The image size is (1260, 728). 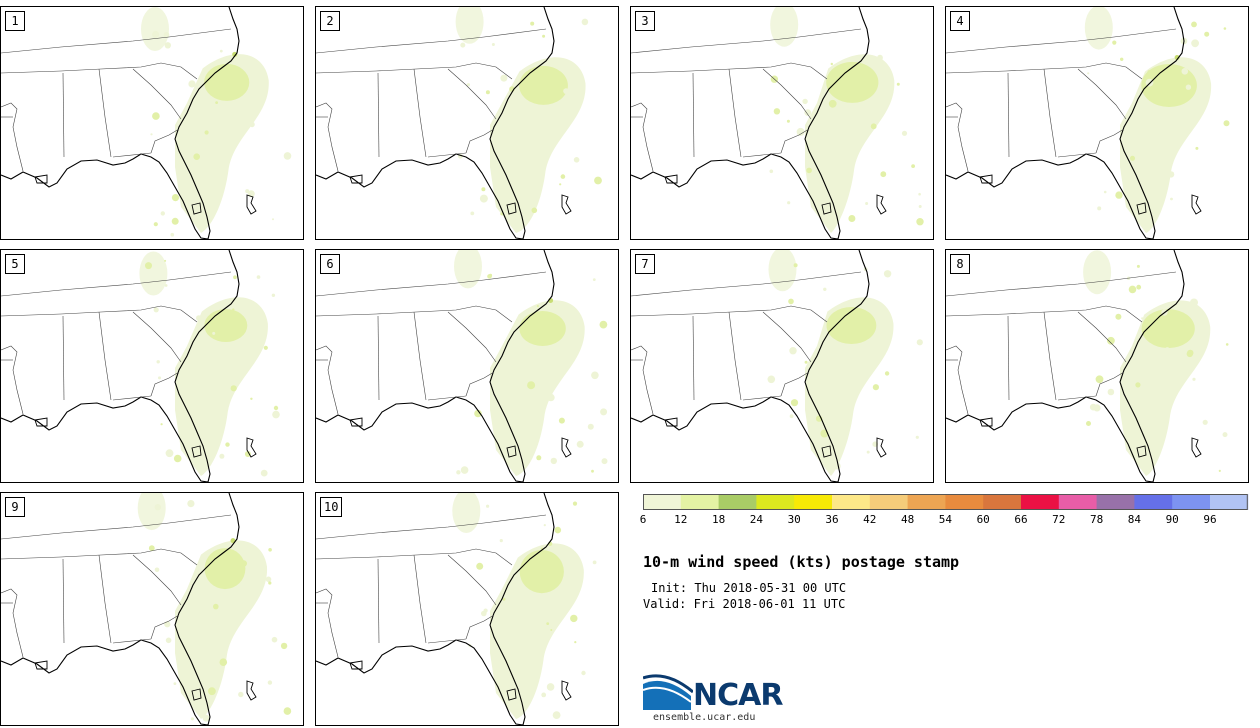 What do you see at coordinates (946, 502) in the screenshot?
I see `colorbar` at bounding box center [946, 502].